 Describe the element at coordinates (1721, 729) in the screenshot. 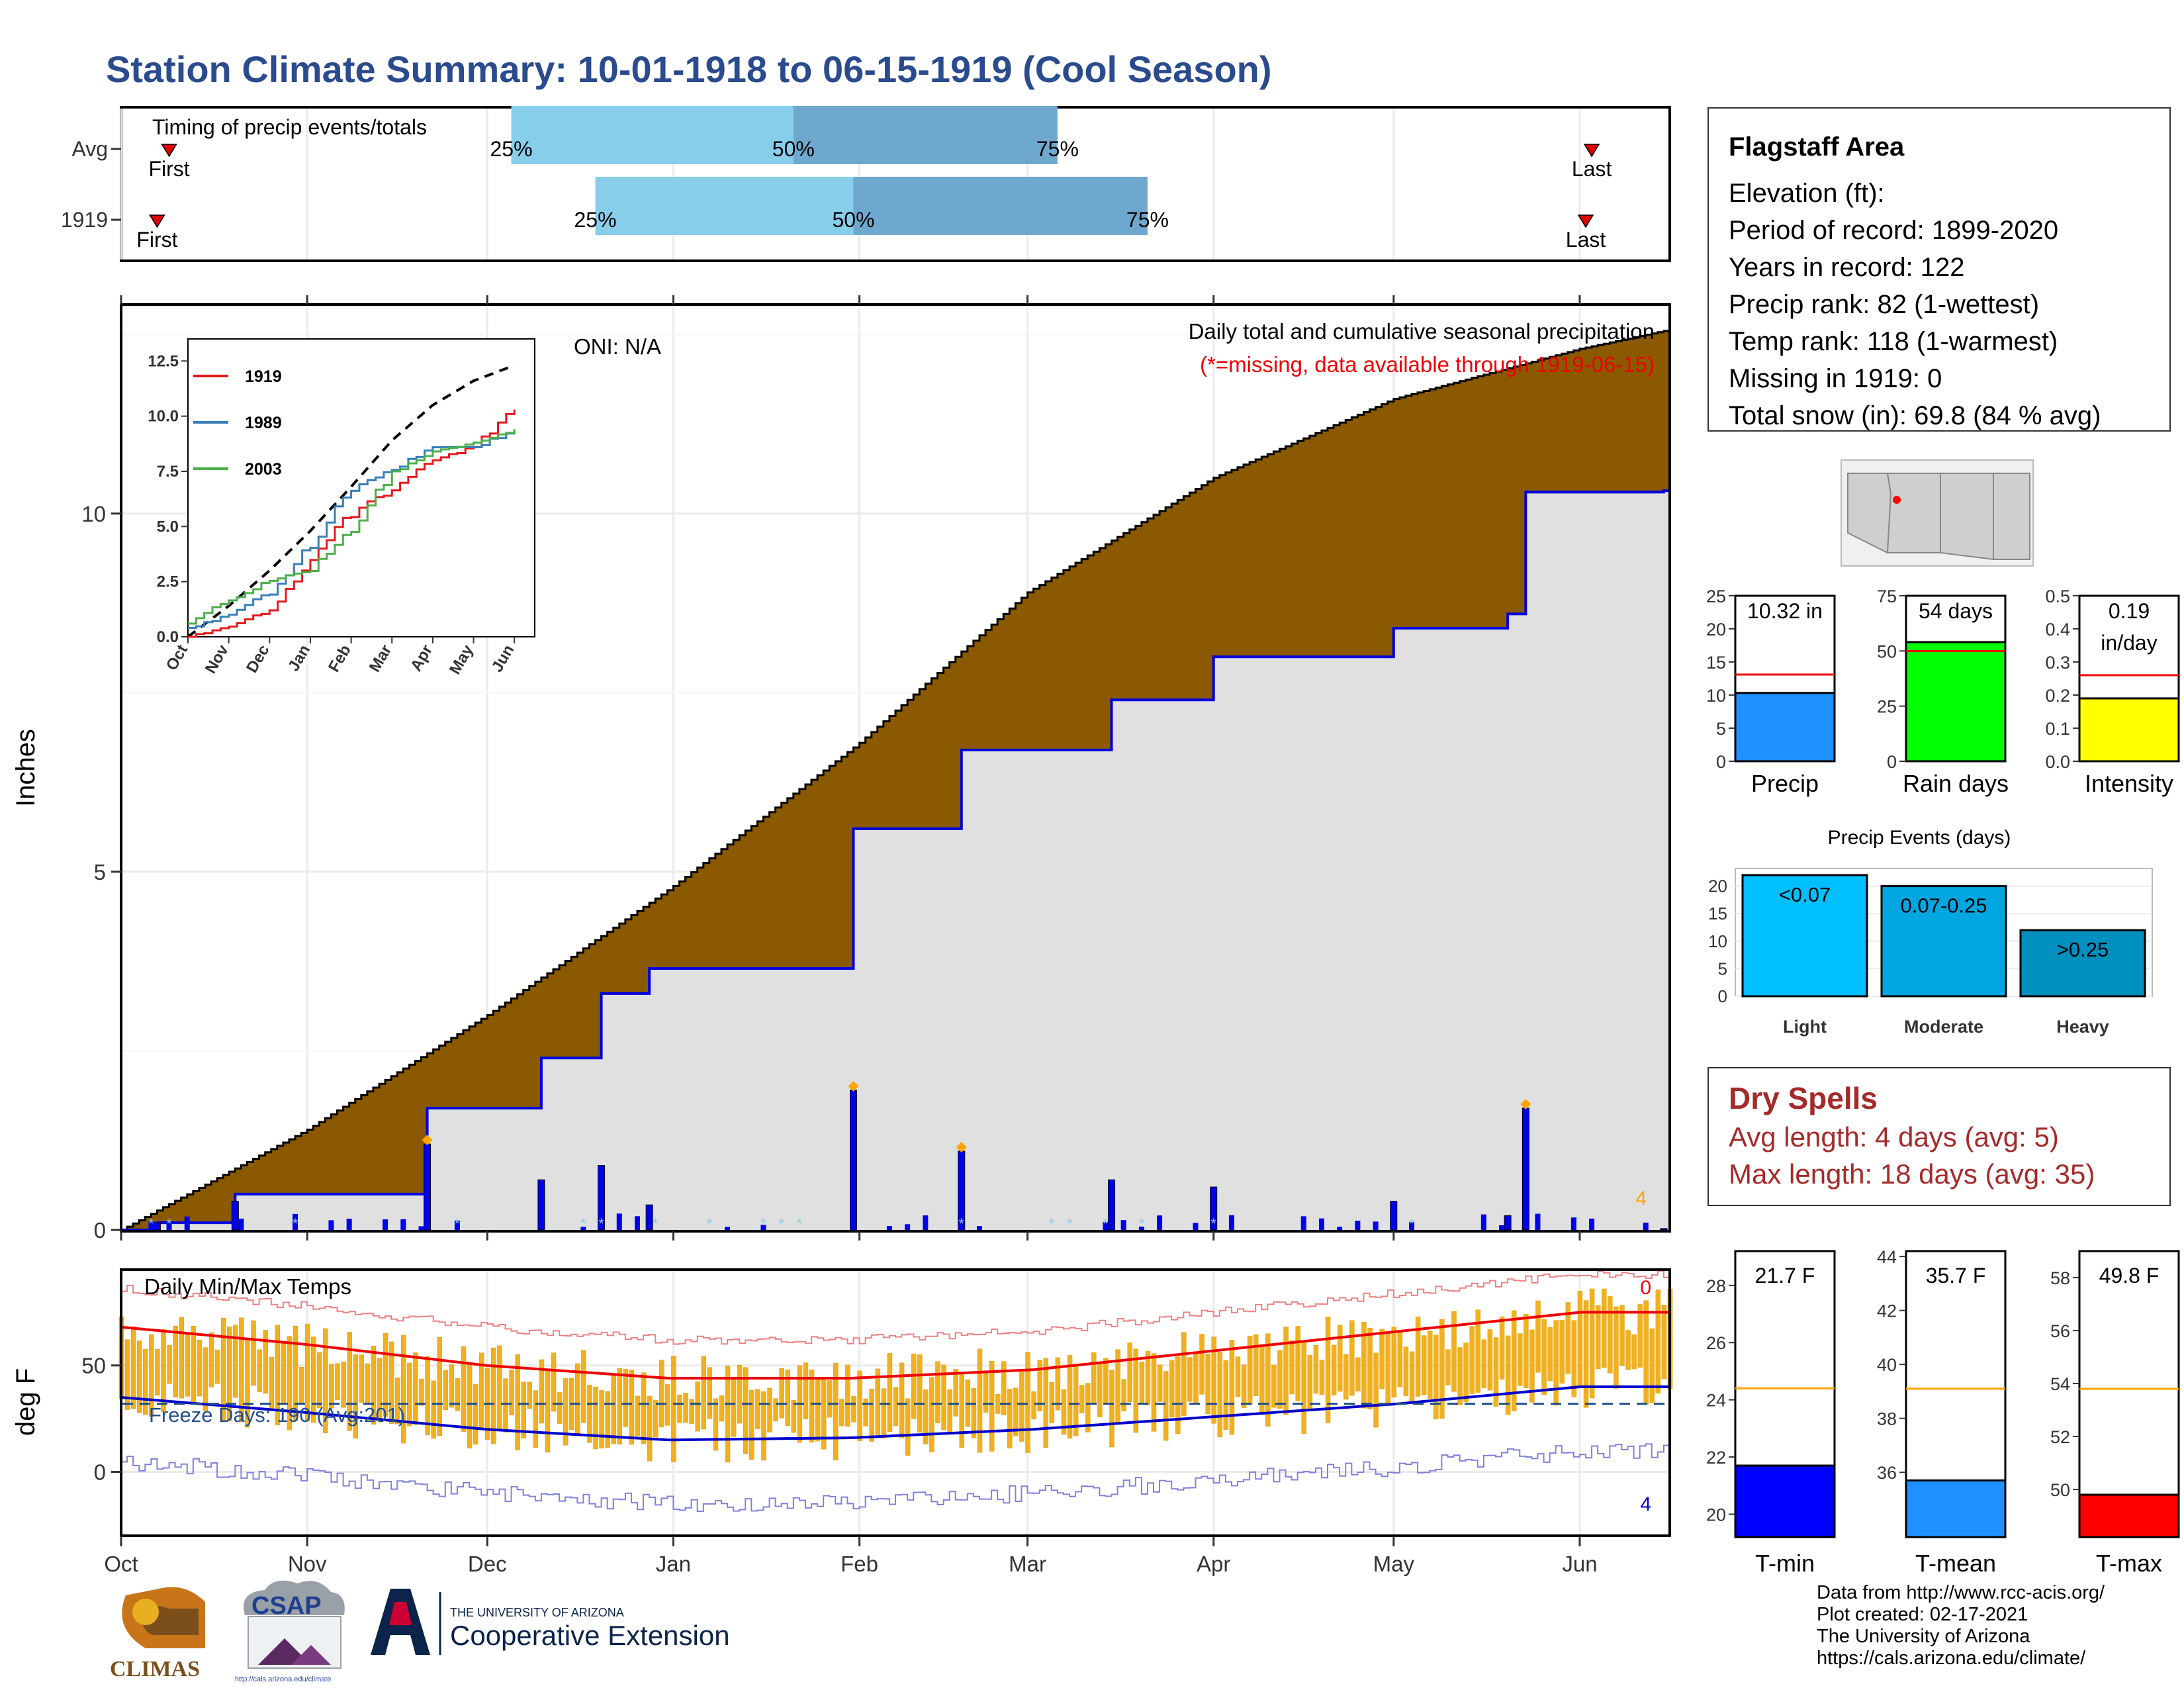

I see `summary-tick-label: 5` at that location.